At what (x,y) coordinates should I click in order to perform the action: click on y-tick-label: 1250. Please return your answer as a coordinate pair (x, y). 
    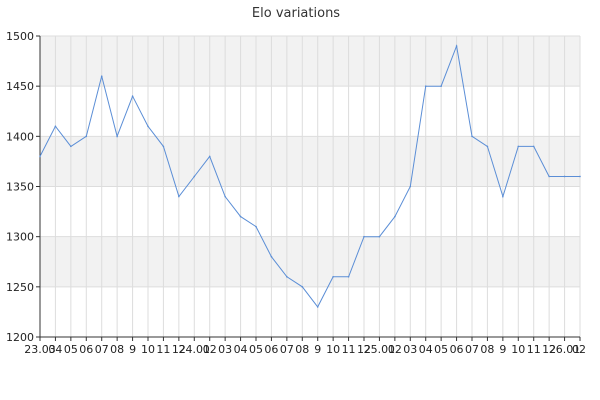
    Looking at the image, I should click on (20, 287).